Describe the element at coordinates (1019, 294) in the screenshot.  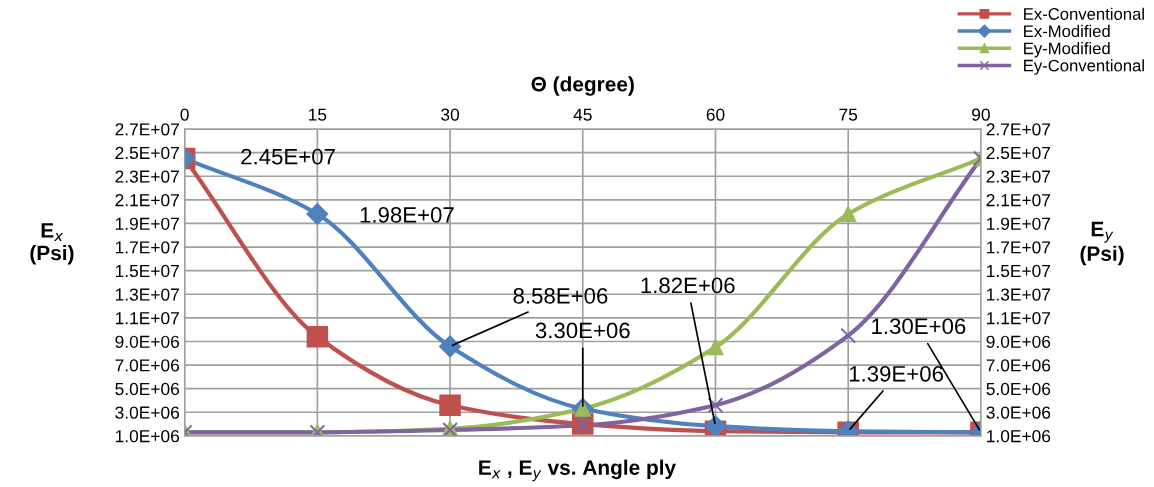
I see `y2-tick-label: 1.3E+07` at that location.